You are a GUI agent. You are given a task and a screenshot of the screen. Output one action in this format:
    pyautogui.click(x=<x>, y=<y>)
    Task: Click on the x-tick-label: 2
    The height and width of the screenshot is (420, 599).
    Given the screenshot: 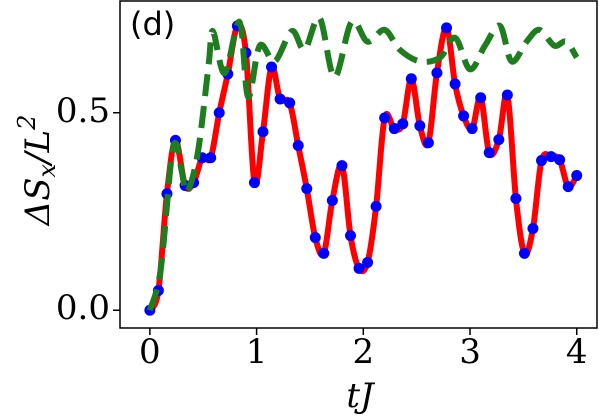 What is the action you would take?
    pyautogui.click(x=363, y=352)
    